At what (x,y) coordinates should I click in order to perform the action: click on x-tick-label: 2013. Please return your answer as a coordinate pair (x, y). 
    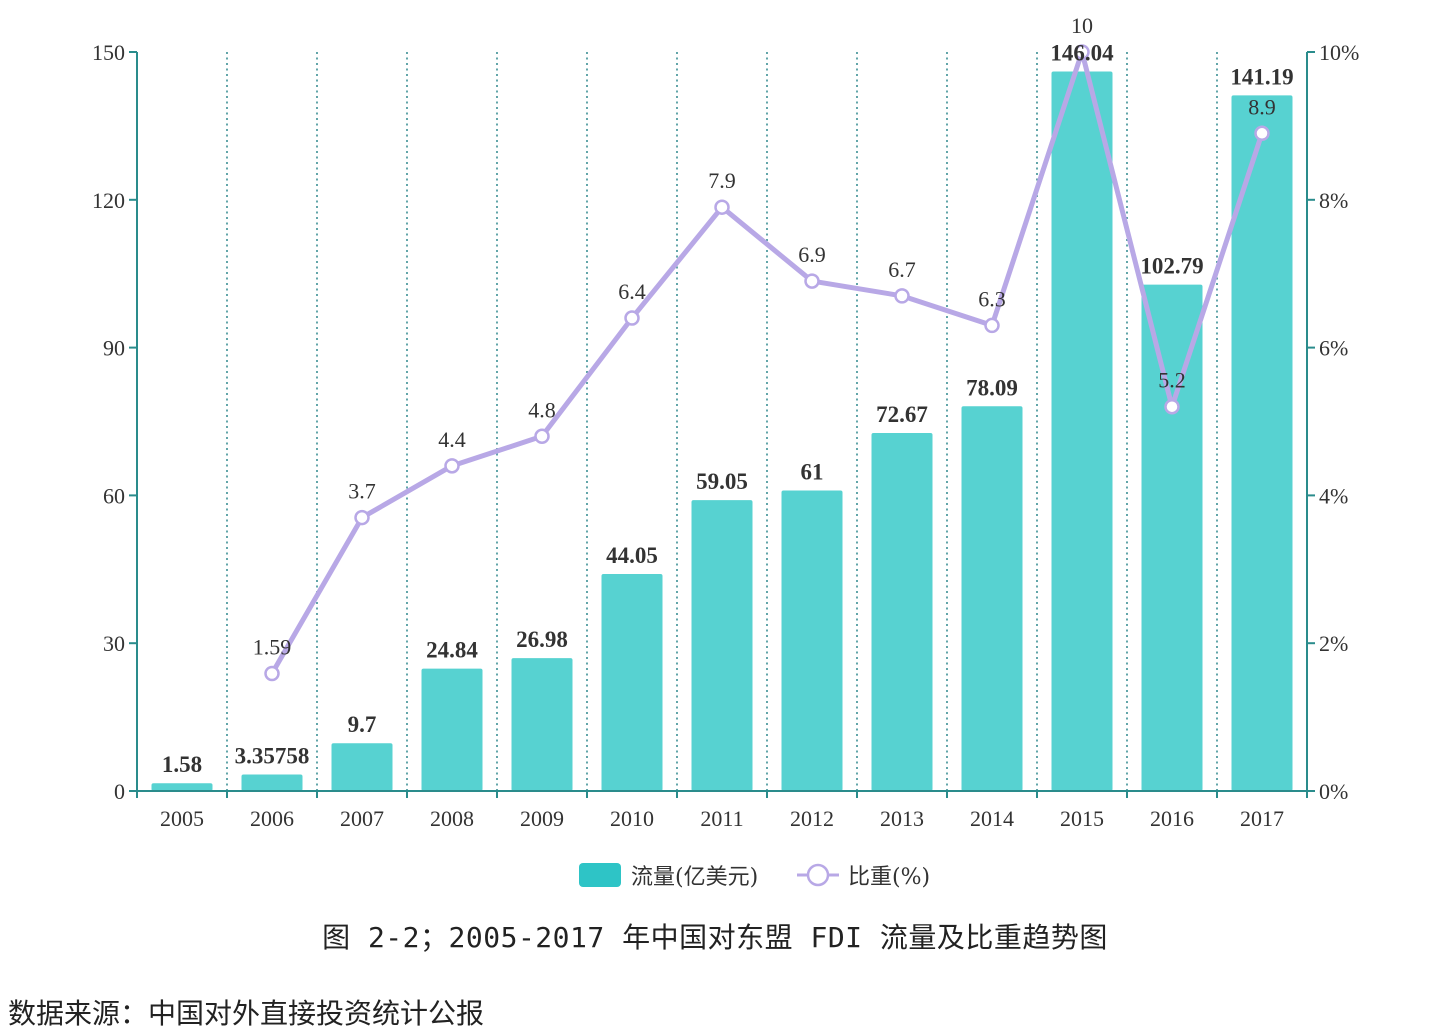
    Looking at the image, I should click on (902, 818).